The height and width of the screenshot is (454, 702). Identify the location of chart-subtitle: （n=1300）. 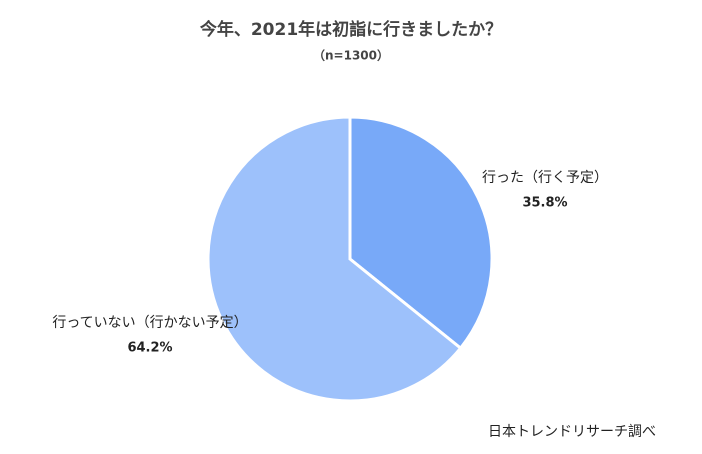
(351, 55).